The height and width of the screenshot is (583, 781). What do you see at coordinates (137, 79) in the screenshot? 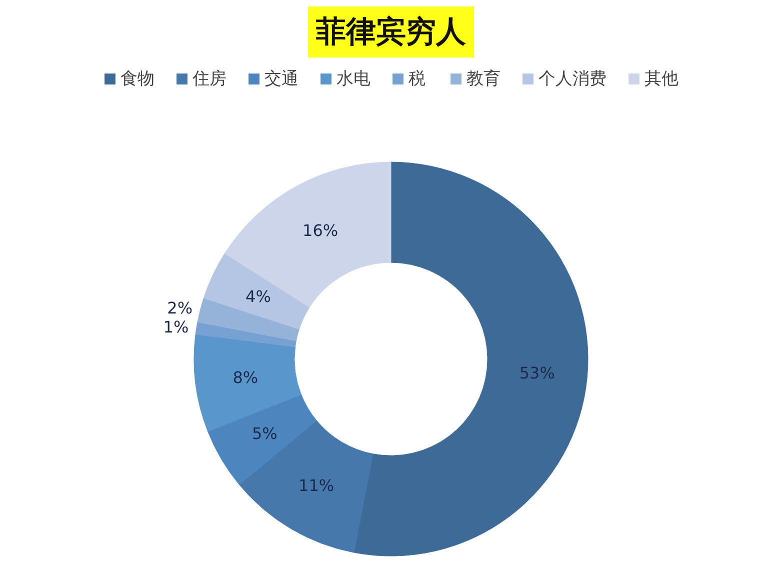
I see `legend-label: 食物` at bounding box center [137, 79].